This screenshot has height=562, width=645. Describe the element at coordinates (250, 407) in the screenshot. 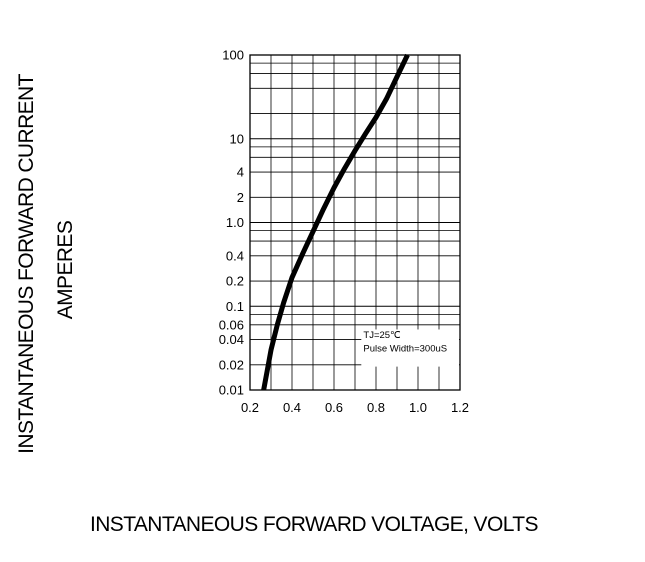

I see `x-tick-label: 0.2` at that location.